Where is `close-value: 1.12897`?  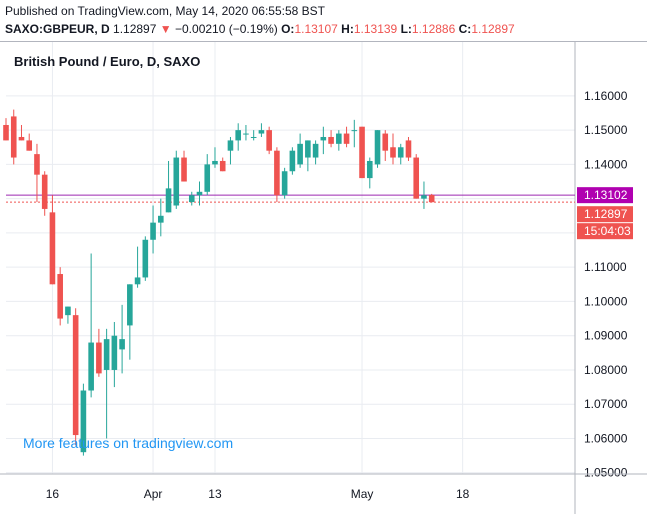 close-value: 1.12897 is located at coordinates (493, 29).